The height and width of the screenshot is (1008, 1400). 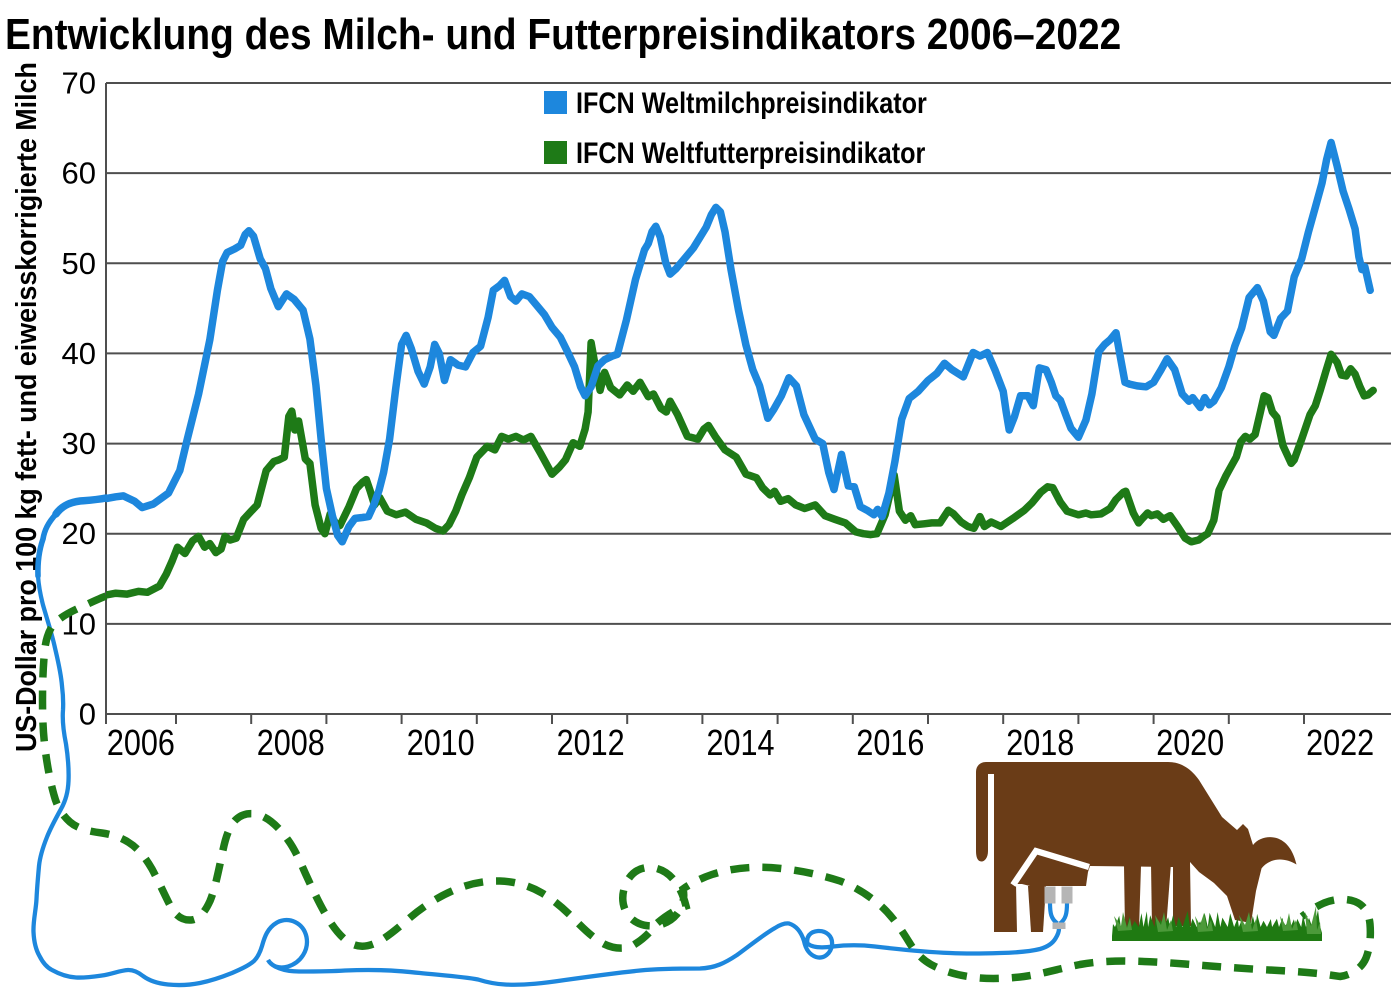 I want to click on svg-text: 2020, so click(x=1190, y=742).